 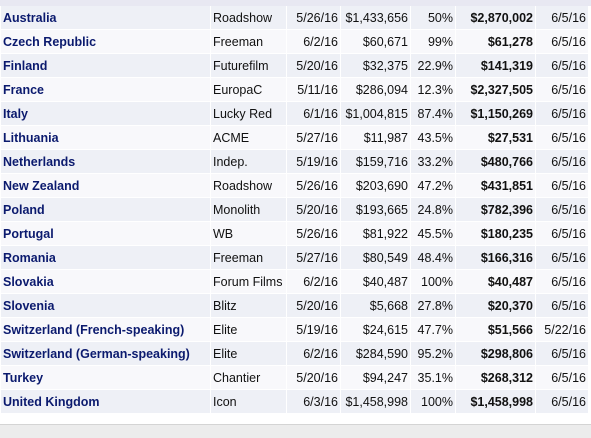 I want to click on opening-gross: $81,922, so click(x=375, y=234).